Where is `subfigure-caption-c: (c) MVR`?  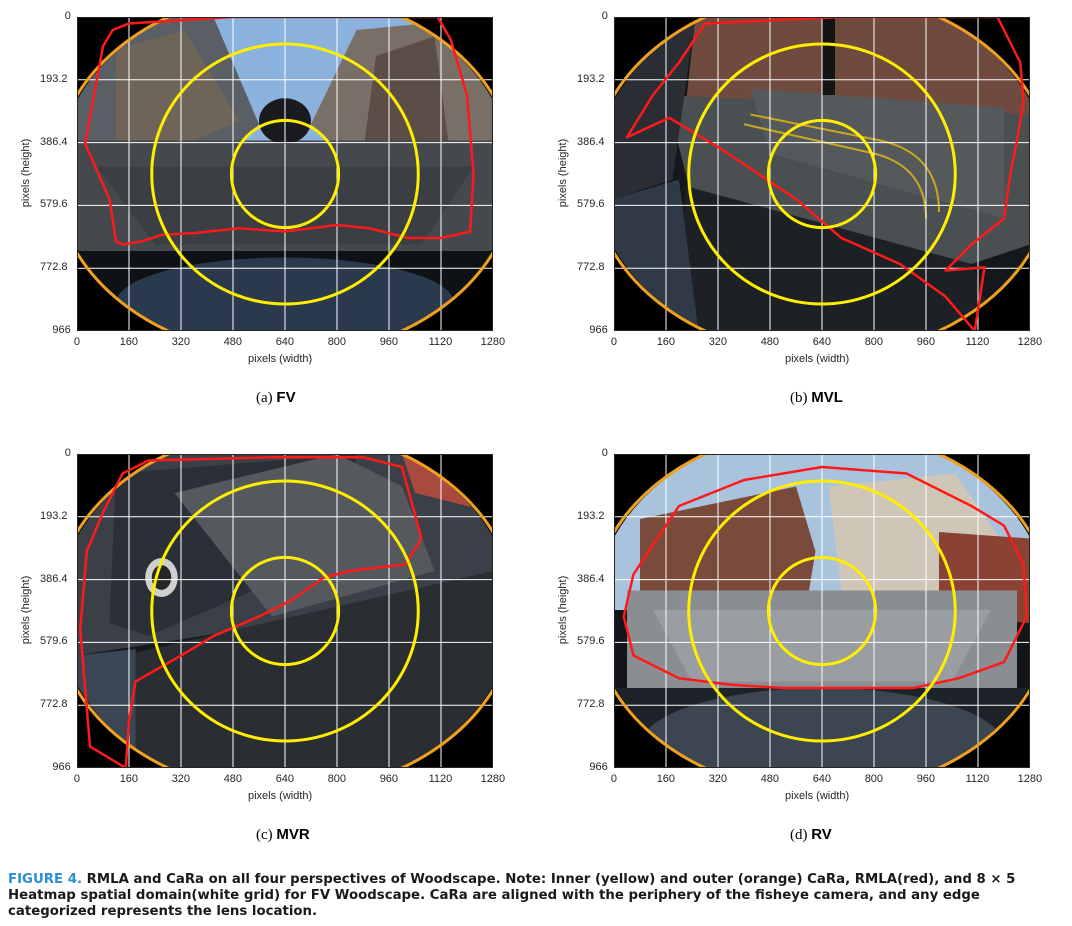 subfigure-caption-c: (c) MVR is located at coordinates (283, 835).